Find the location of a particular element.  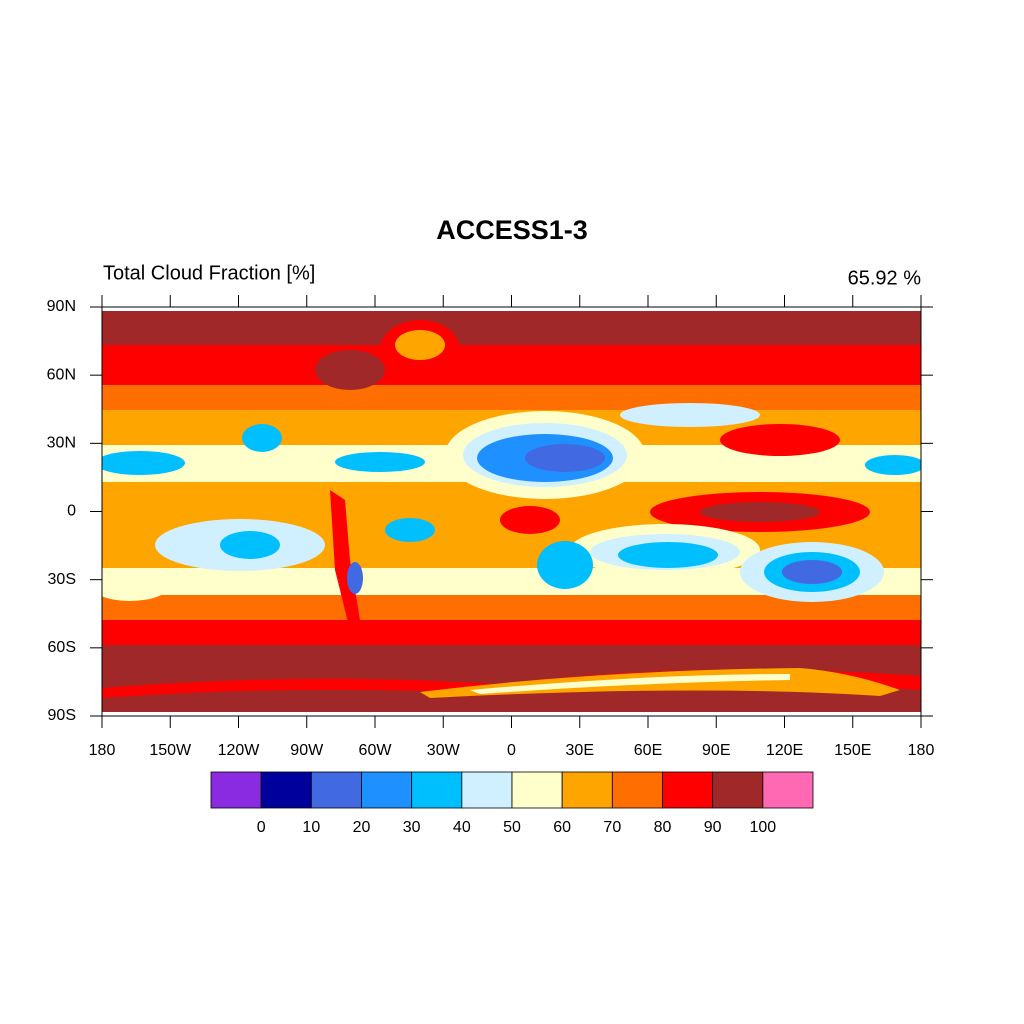

colorbar-label: 30 is located at coordinates (412, 827).